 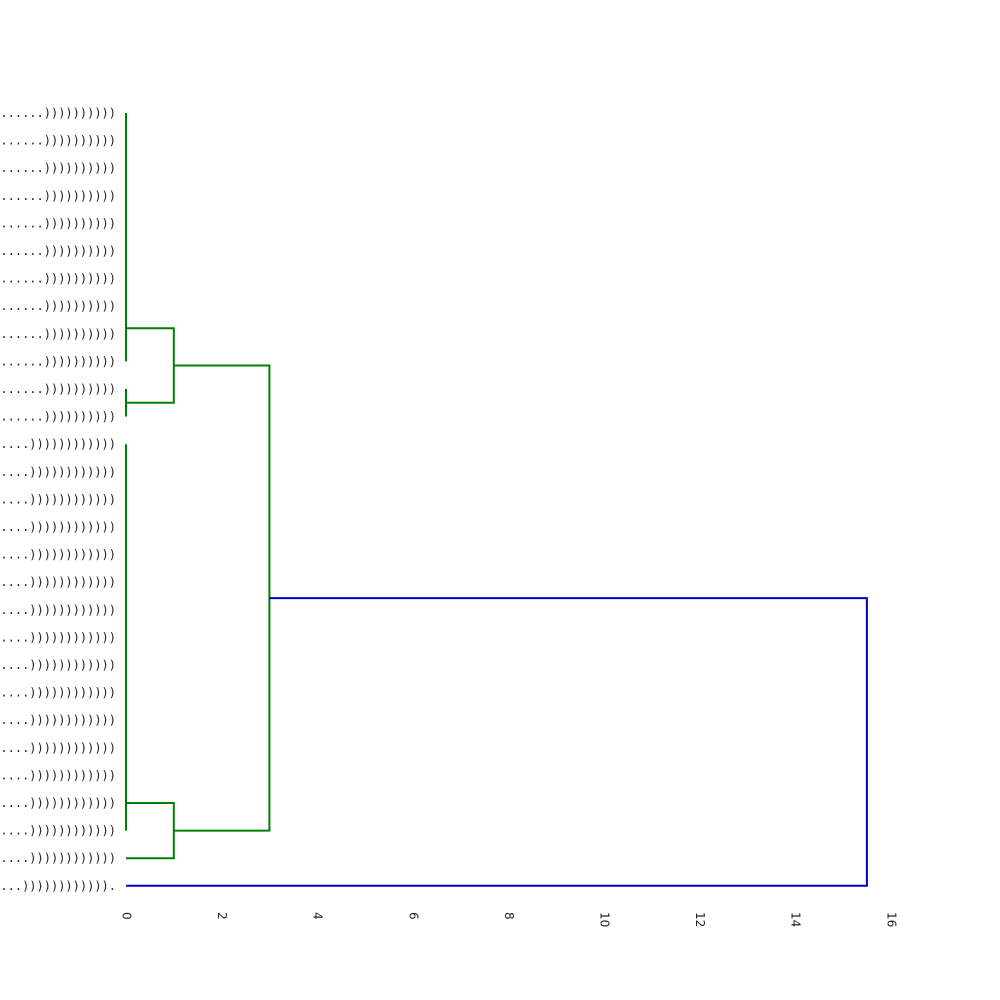 I want to click on merge-ab-link, so click(x=150, y=365).